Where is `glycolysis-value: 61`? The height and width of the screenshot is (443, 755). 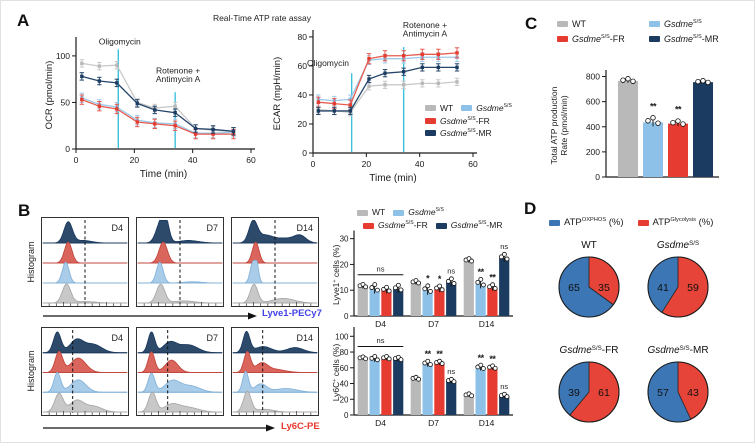
glycolysis-value: 61 is located at coordinates (604, 393).